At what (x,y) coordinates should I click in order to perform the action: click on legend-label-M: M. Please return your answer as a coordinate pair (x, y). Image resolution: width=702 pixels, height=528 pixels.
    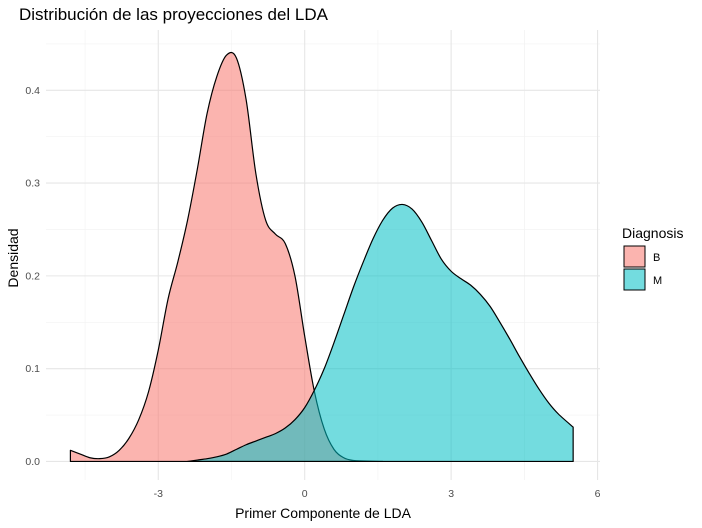
    Looking at the image, I should click on (657, 281).